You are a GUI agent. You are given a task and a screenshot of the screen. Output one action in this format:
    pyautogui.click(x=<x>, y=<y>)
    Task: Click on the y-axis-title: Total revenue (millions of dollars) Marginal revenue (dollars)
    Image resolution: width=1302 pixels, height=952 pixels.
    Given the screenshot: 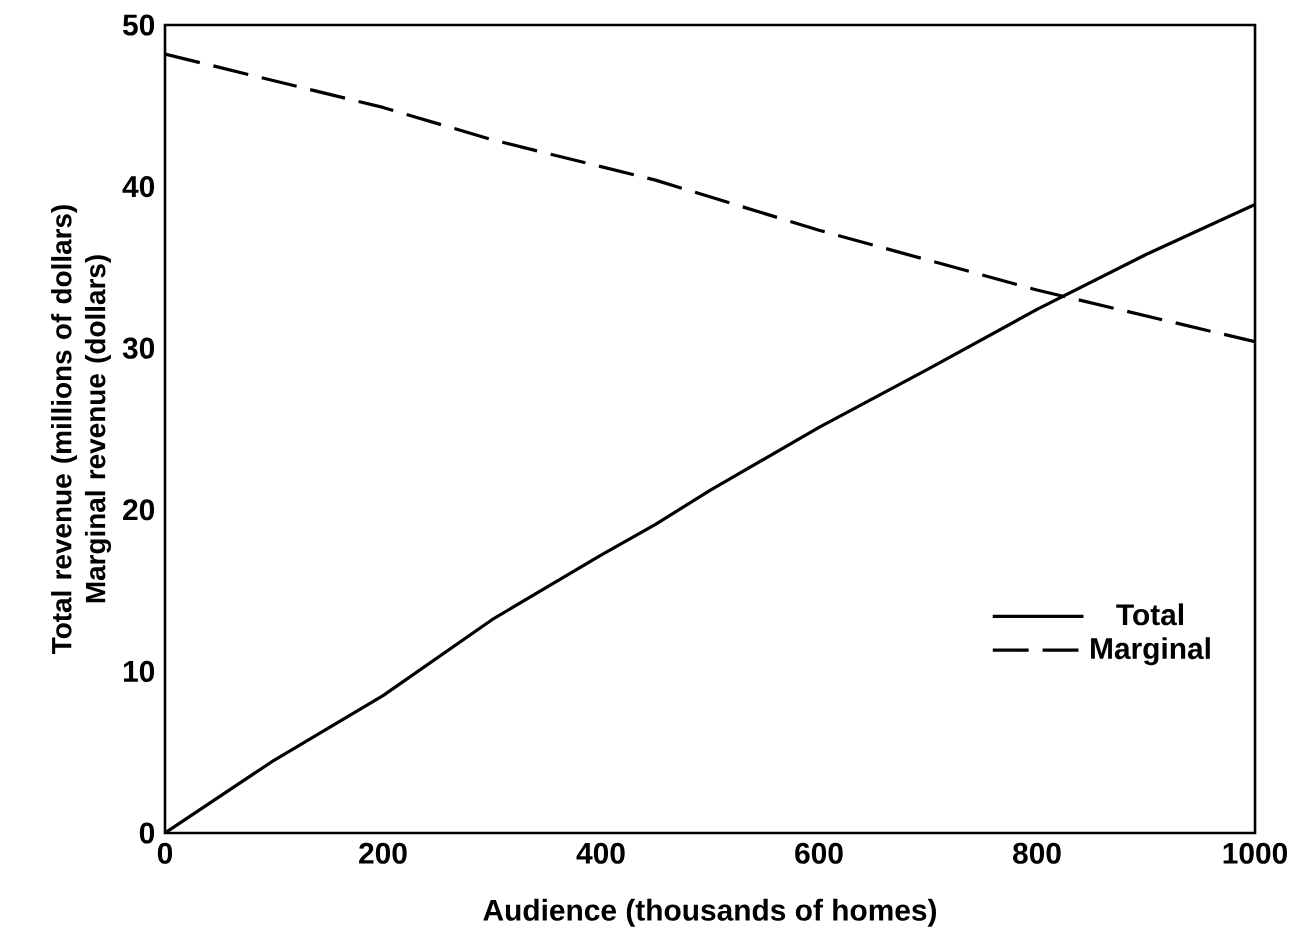 What is the action you would take?
    pyautogui.click(x=81, y=429)
    